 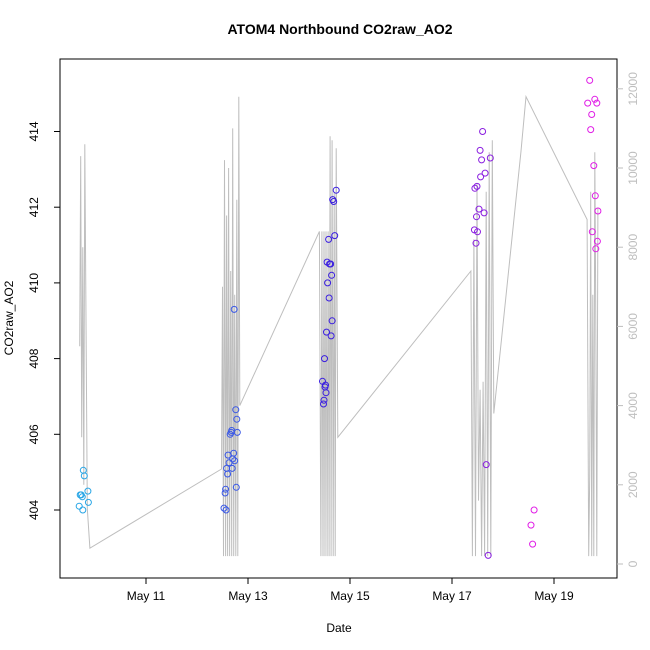 What do you see at coordinates (34, 207) in the screenshot?
I see `y-tick-label: 412` at bounding box center [34, 207].